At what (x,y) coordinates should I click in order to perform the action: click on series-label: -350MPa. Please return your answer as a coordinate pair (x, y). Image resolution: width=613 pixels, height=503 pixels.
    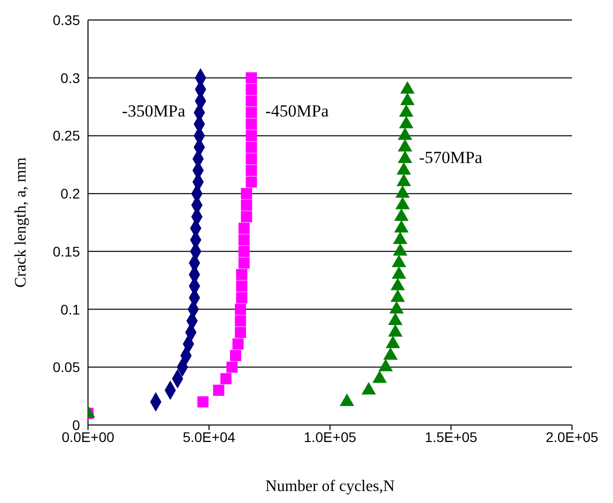
    Looking at the image, I should click on (154, 110).